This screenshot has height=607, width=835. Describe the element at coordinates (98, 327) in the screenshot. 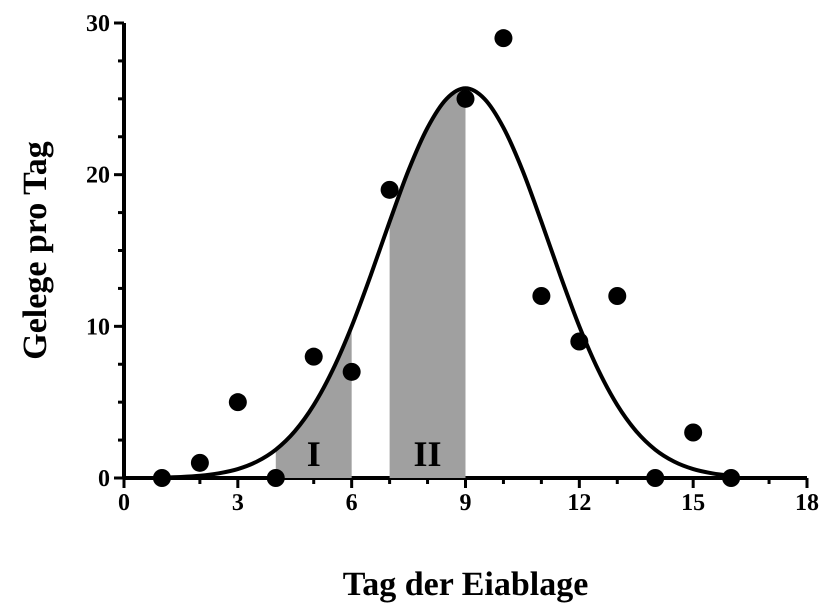

I see `y-tick-label: 10` at that location.